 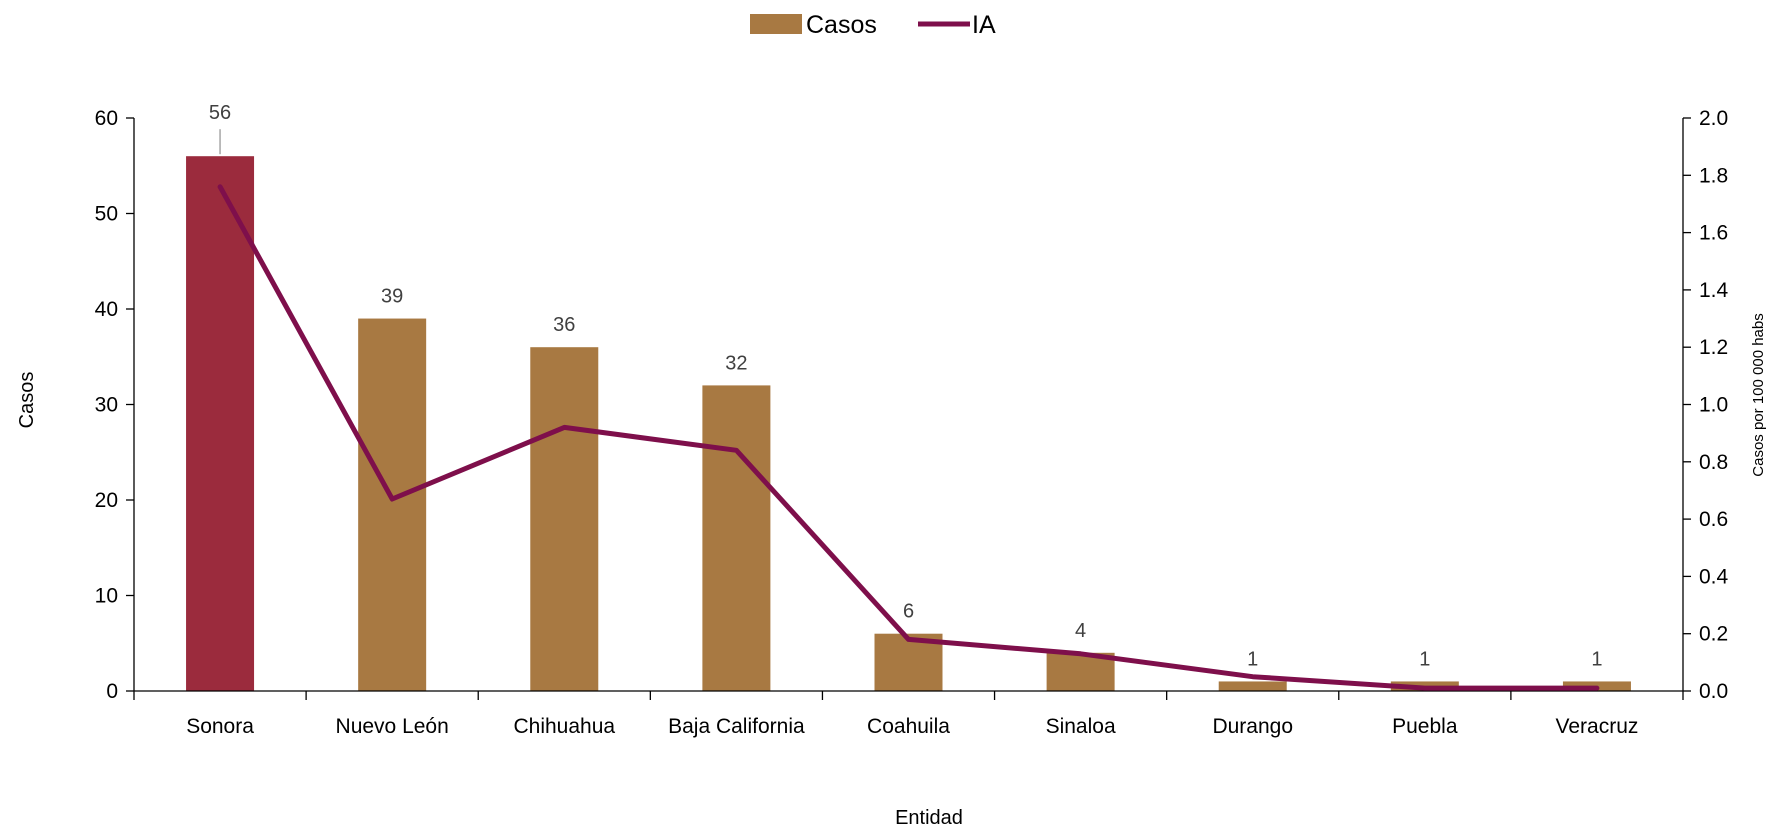 I want to click on y-tick-label-3: 30, so click(x=106, y=405).